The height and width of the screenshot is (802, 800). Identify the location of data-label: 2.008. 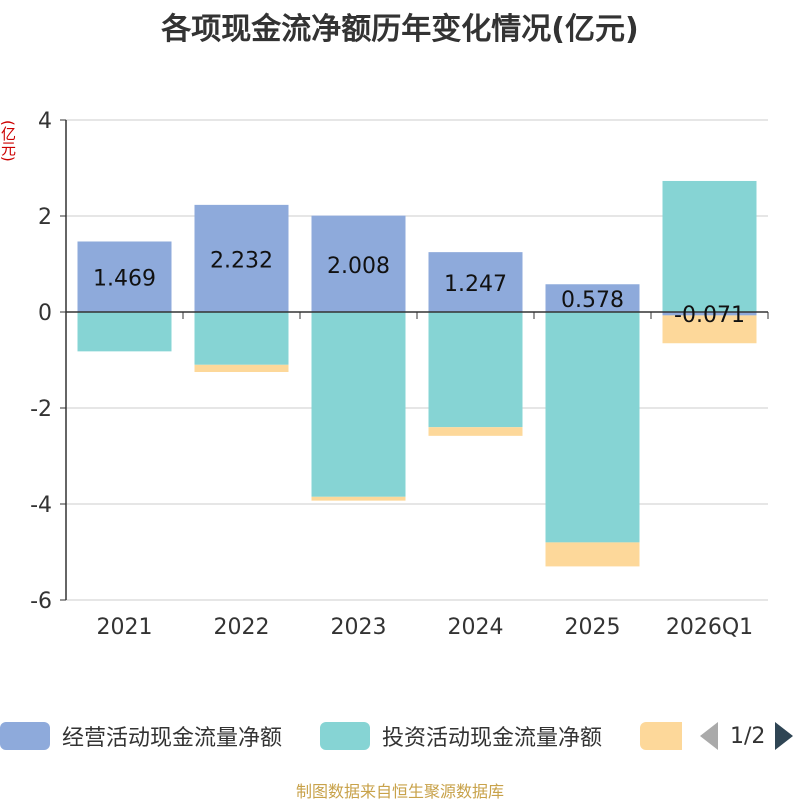
(358, 266).